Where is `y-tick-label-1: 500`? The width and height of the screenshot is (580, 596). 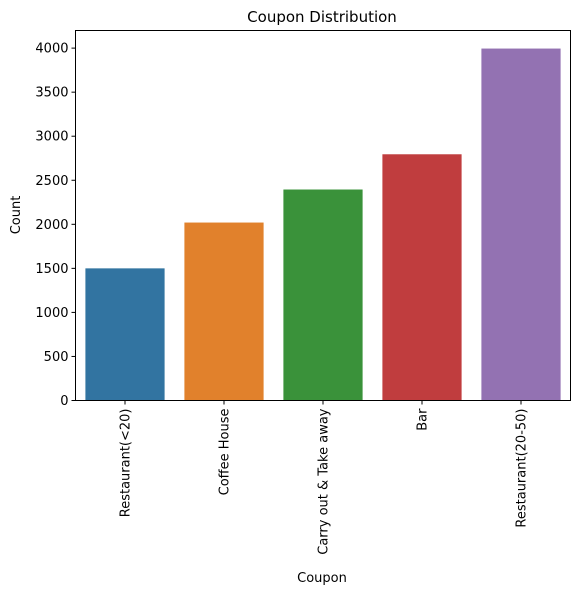 y-tick-label-1: 500 is located at coordinates (56, 357).